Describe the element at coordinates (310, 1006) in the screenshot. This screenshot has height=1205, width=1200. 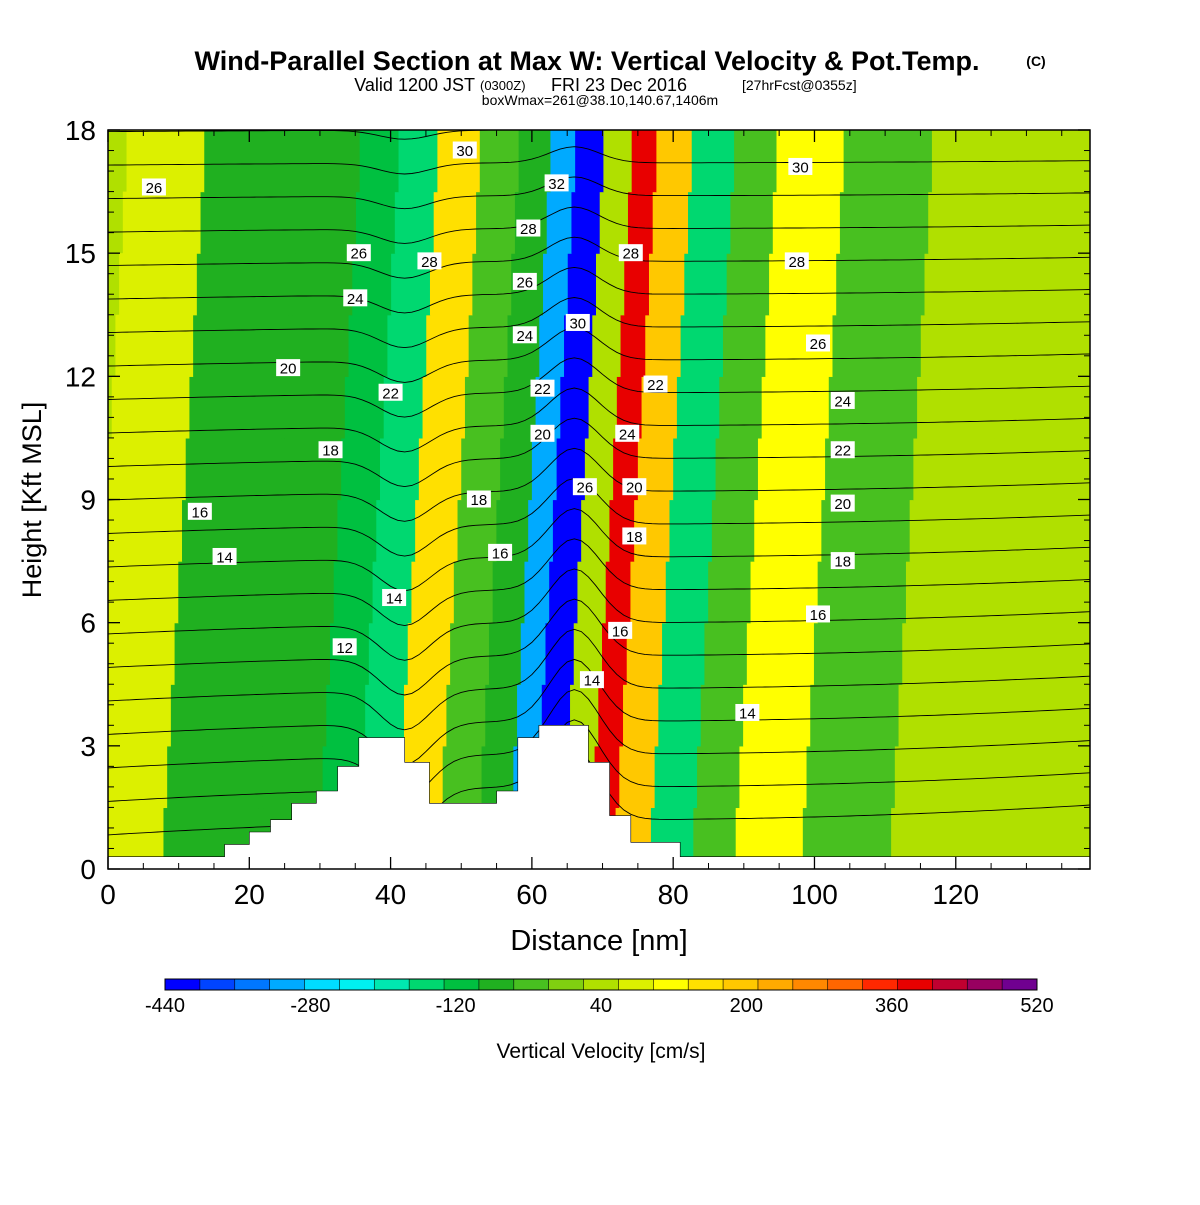
I see `colorbar-tick-label: -280` at that location.